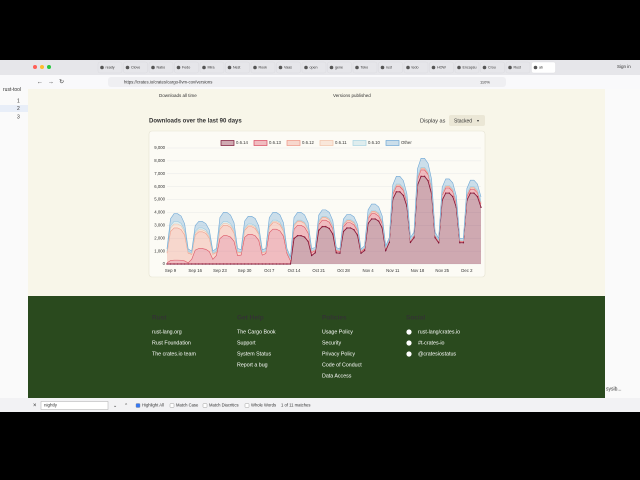 The height and width of the screenshot is (480, 640). What do you see at coordinates (42, 67) in the screenshot?
I see `min-dot` at bounding box center [42, 67].